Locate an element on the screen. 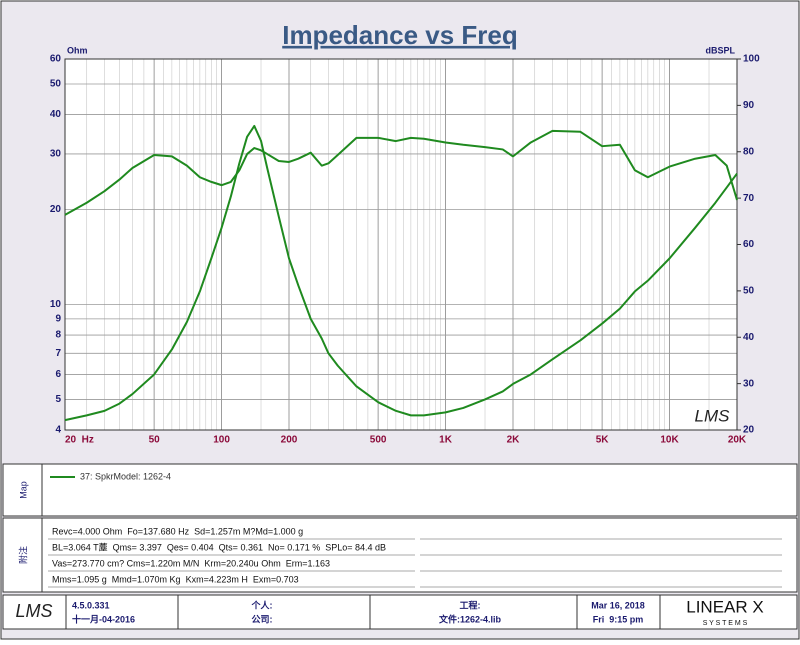 This screenshot has width=800, height=645. version: 4.5.0.331 is located at coordinates (91, 605).